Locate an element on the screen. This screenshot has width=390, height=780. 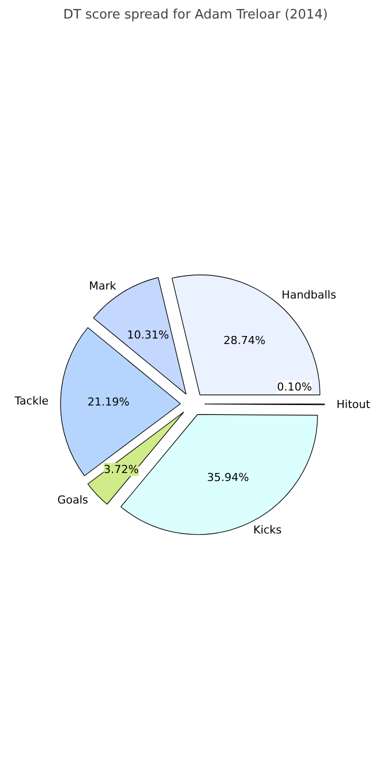
slice-label: Goals is located at coordinates (72, 499).